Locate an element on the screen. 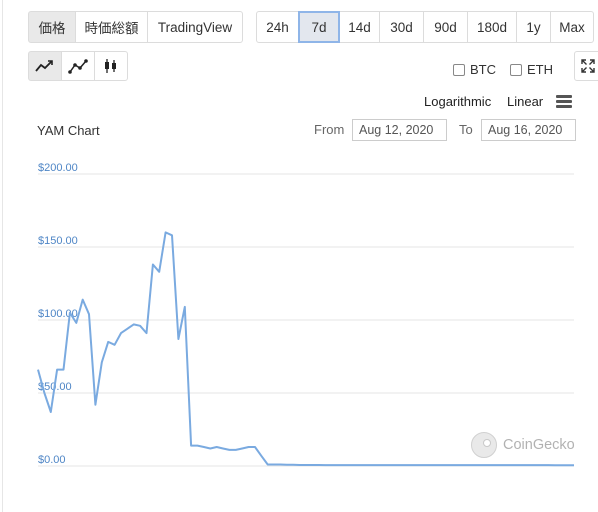 This screenshot has height=512, width=598. compare-eth: ETH is located at coordinates (531, 69).